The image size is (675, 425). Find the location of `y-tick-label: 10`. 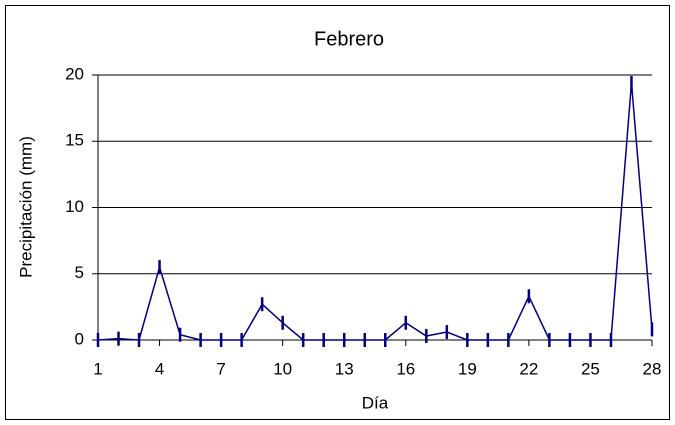

y-tick-label: 10 is located at coordinates (74, 206).